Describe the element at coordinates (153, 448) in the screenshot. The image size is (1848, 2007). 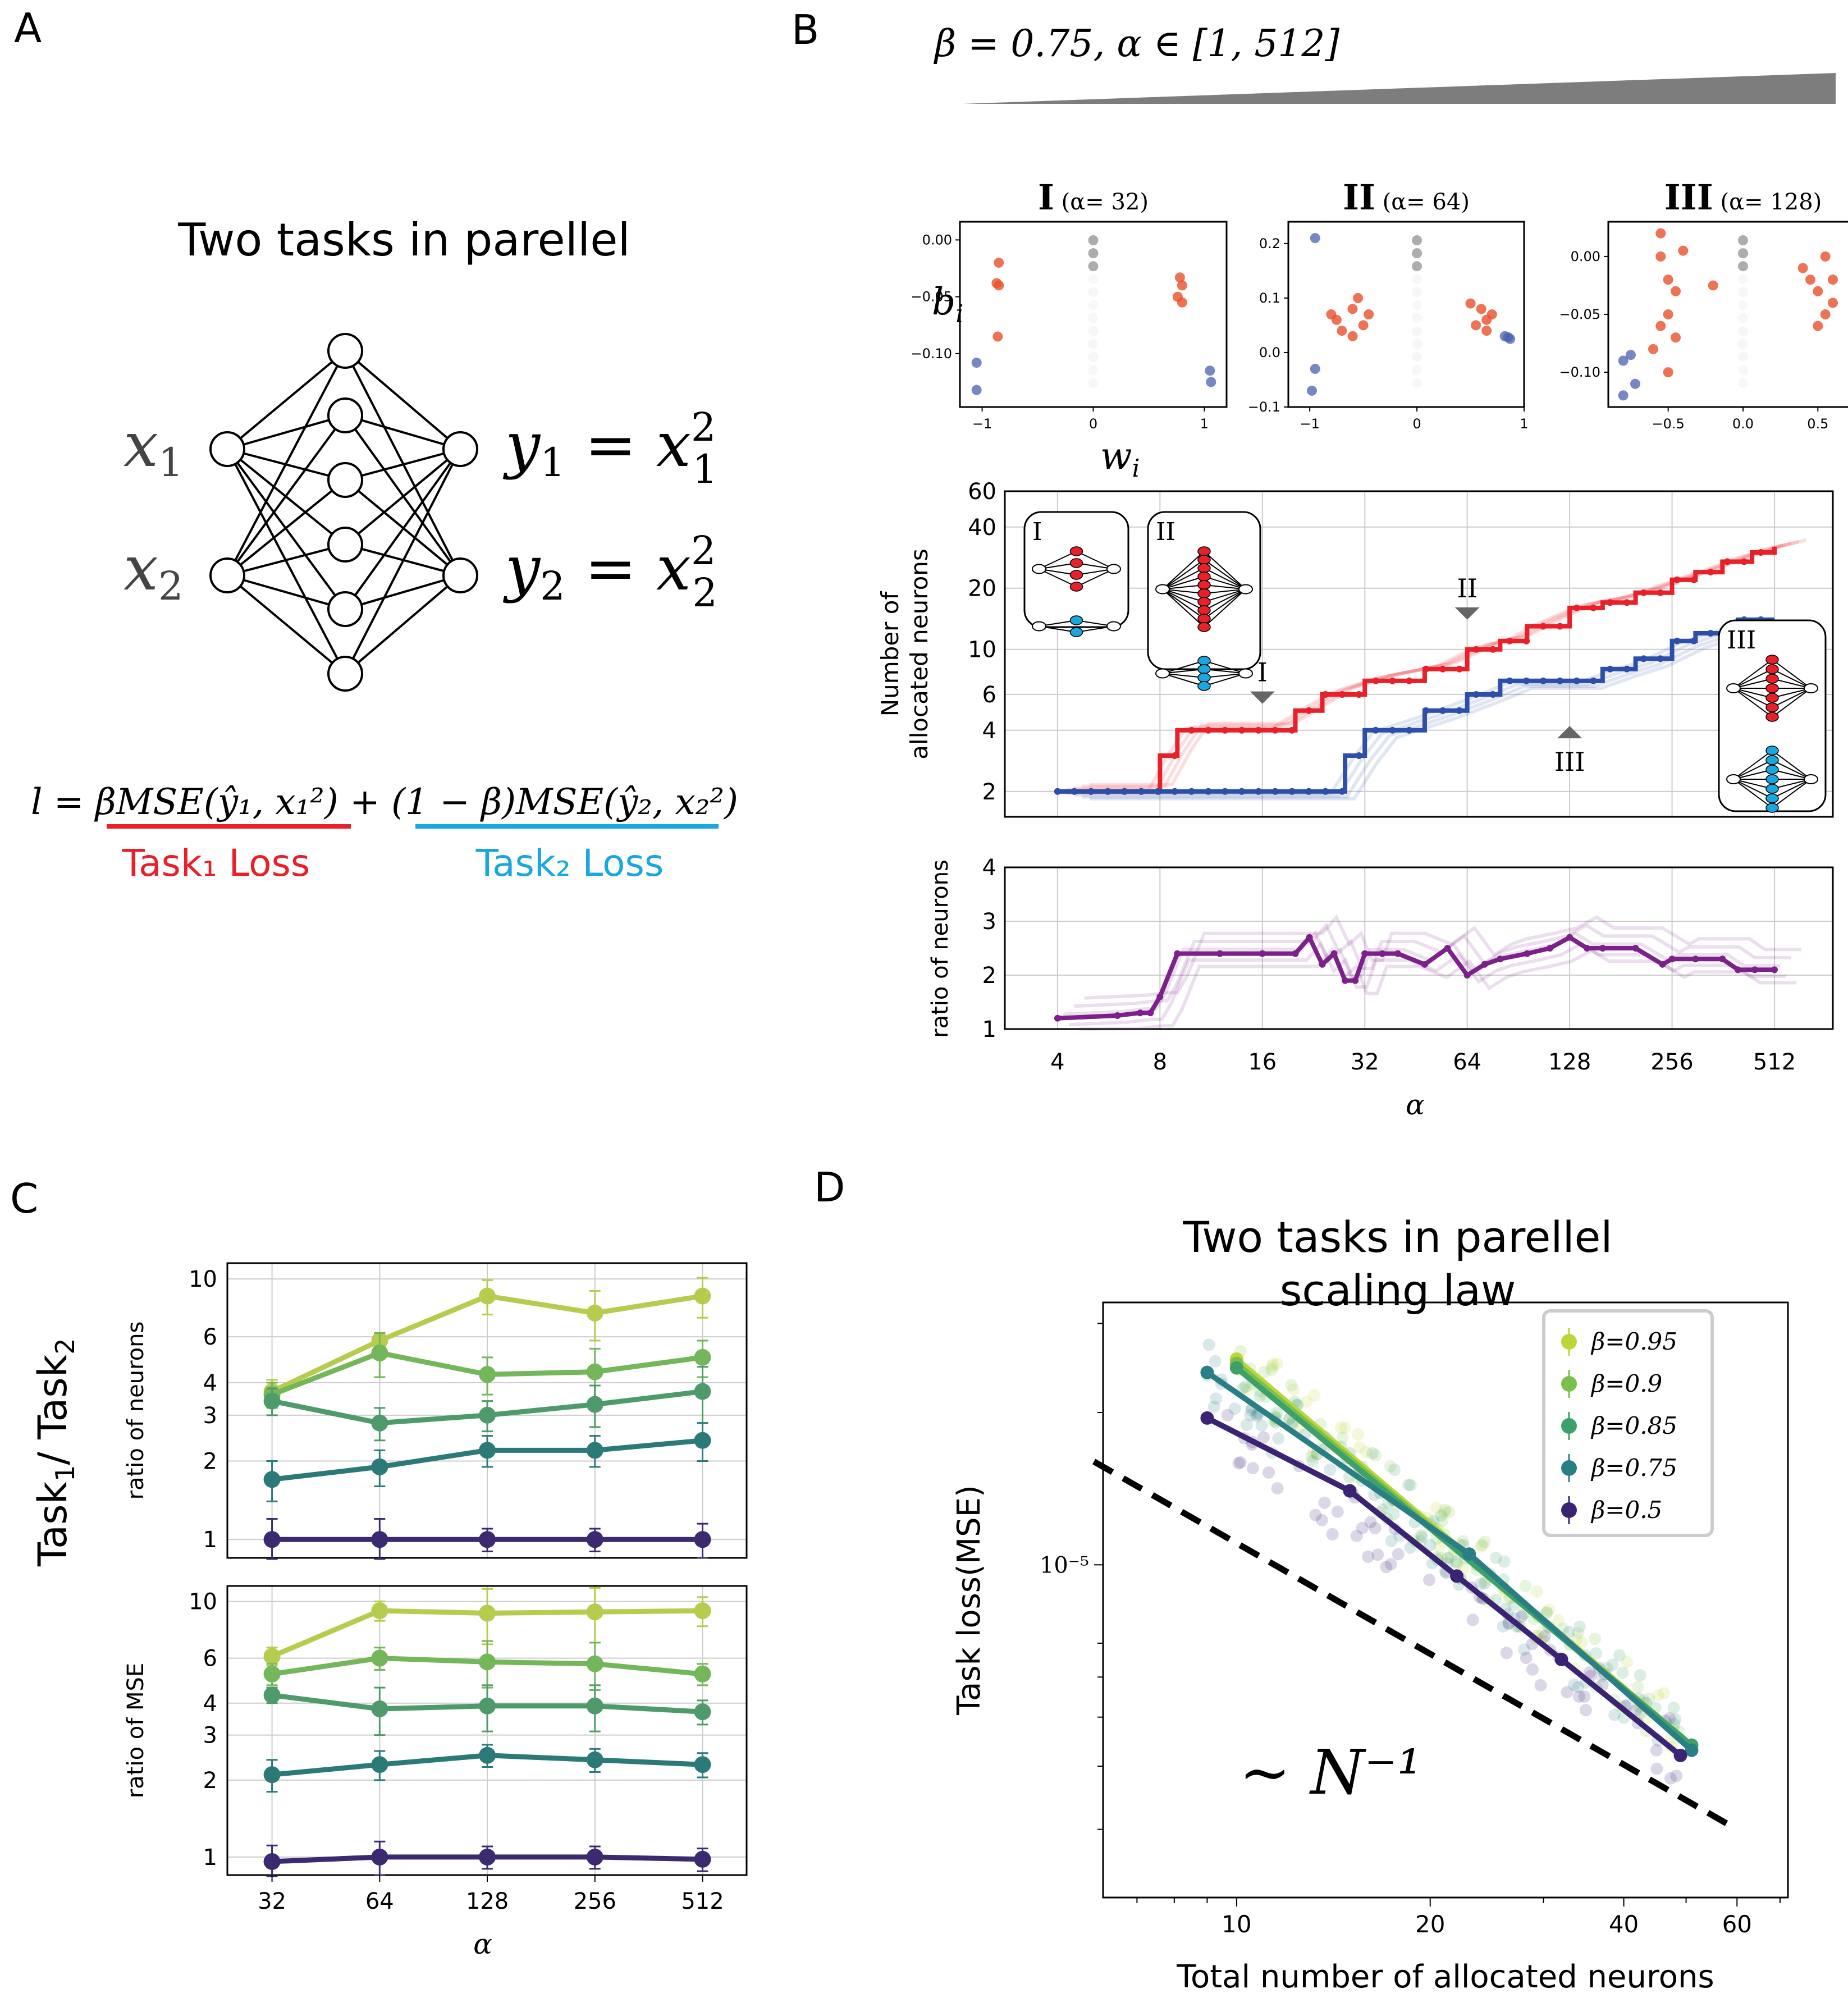
I see `input-x1: x1` at that location.